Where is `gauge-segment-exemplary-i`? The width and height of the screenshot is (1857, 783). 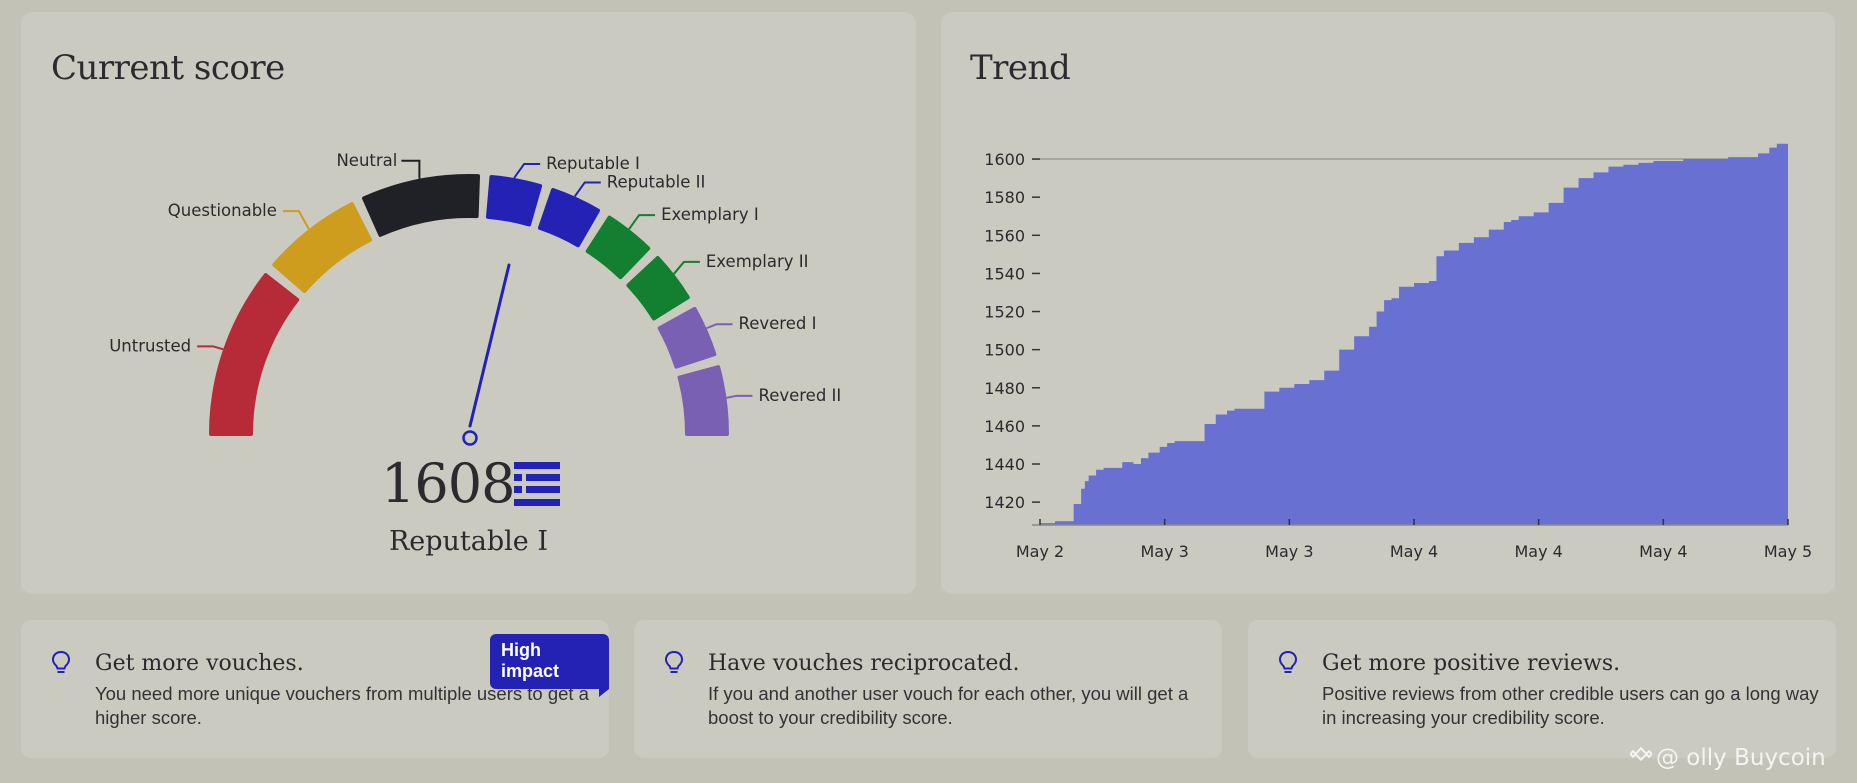
gauge-segment-exemplary-i is located at coordinates (618, 247).